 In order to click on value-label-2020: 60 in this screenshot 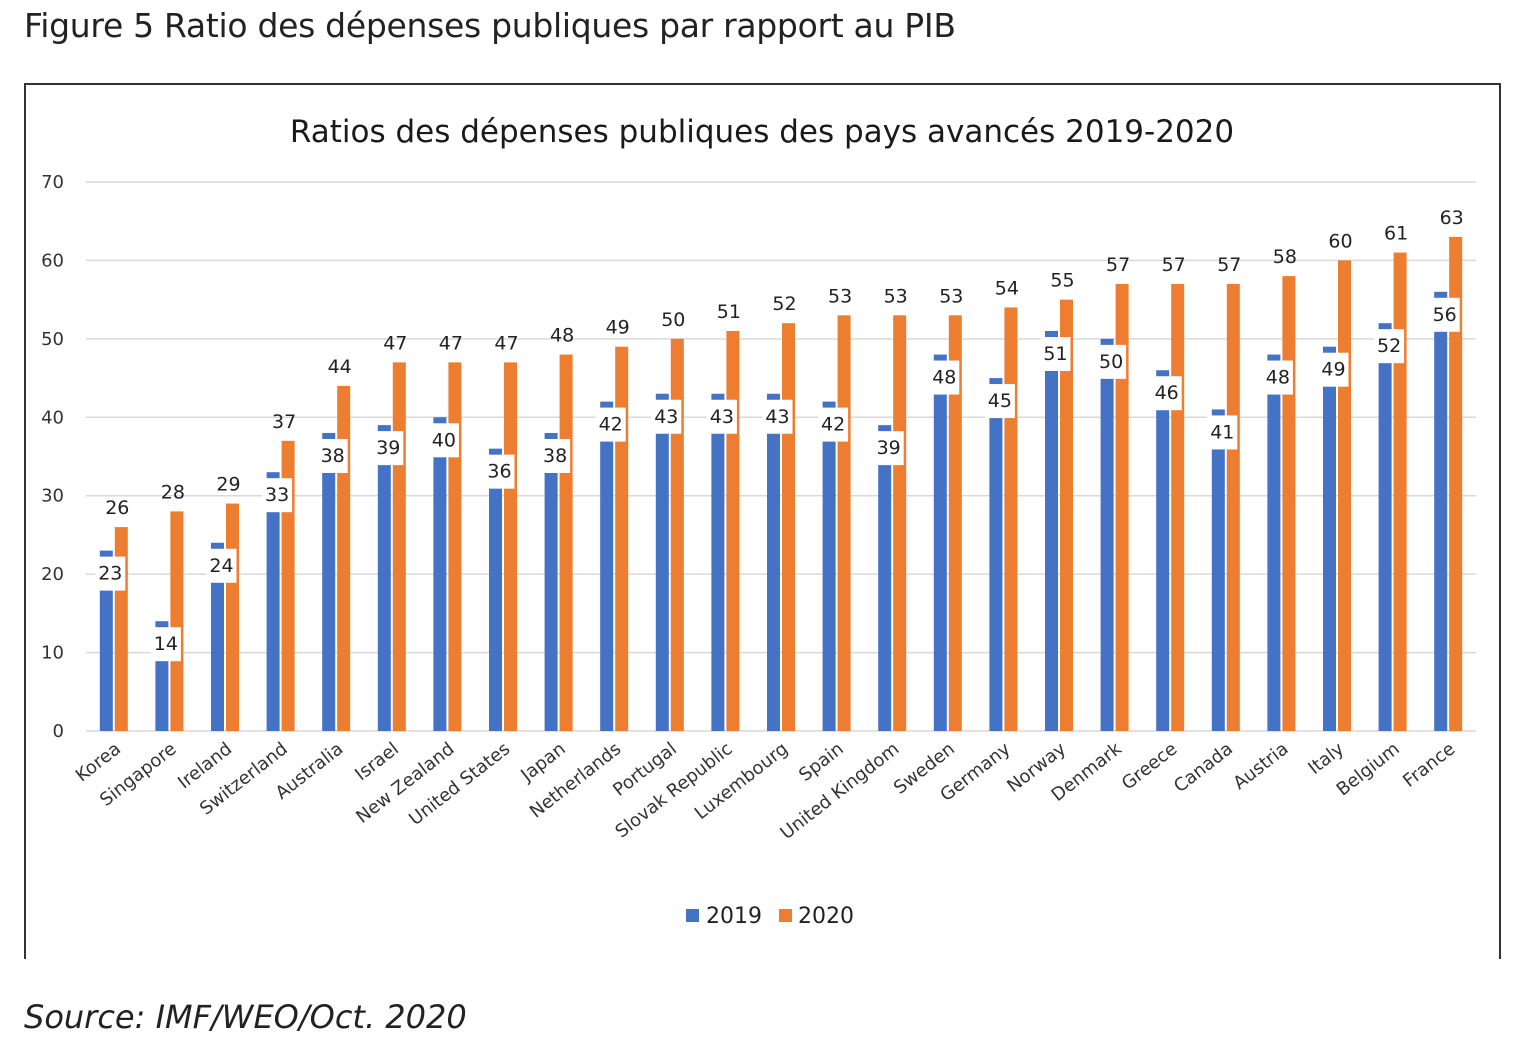, I will do `click(1340, 241)`.